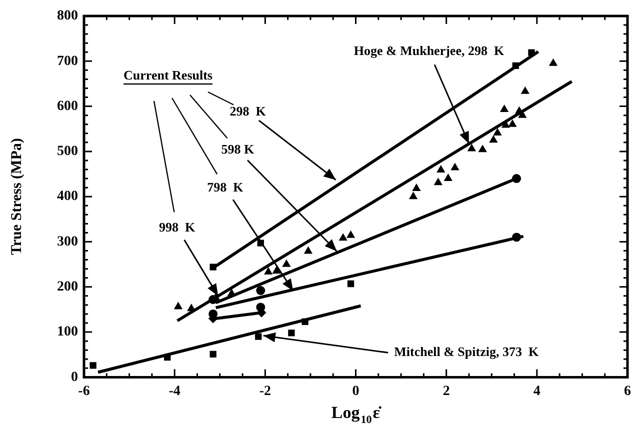 This screenshot has height=436, width=637. I want to click on x-tick-label: 0, so click(356, 392).